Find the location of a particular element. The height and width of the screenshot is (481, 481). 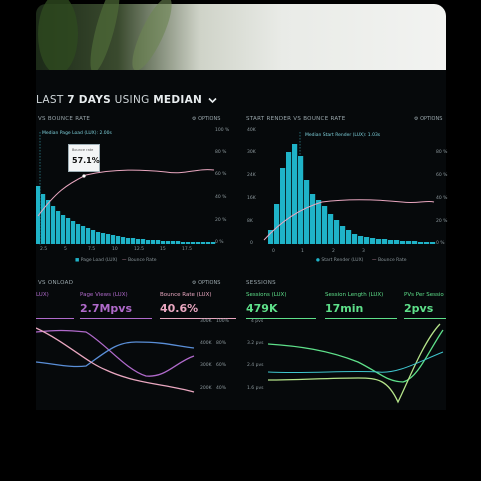

y-tick-right: 40% is located at coordinates (221, 388).